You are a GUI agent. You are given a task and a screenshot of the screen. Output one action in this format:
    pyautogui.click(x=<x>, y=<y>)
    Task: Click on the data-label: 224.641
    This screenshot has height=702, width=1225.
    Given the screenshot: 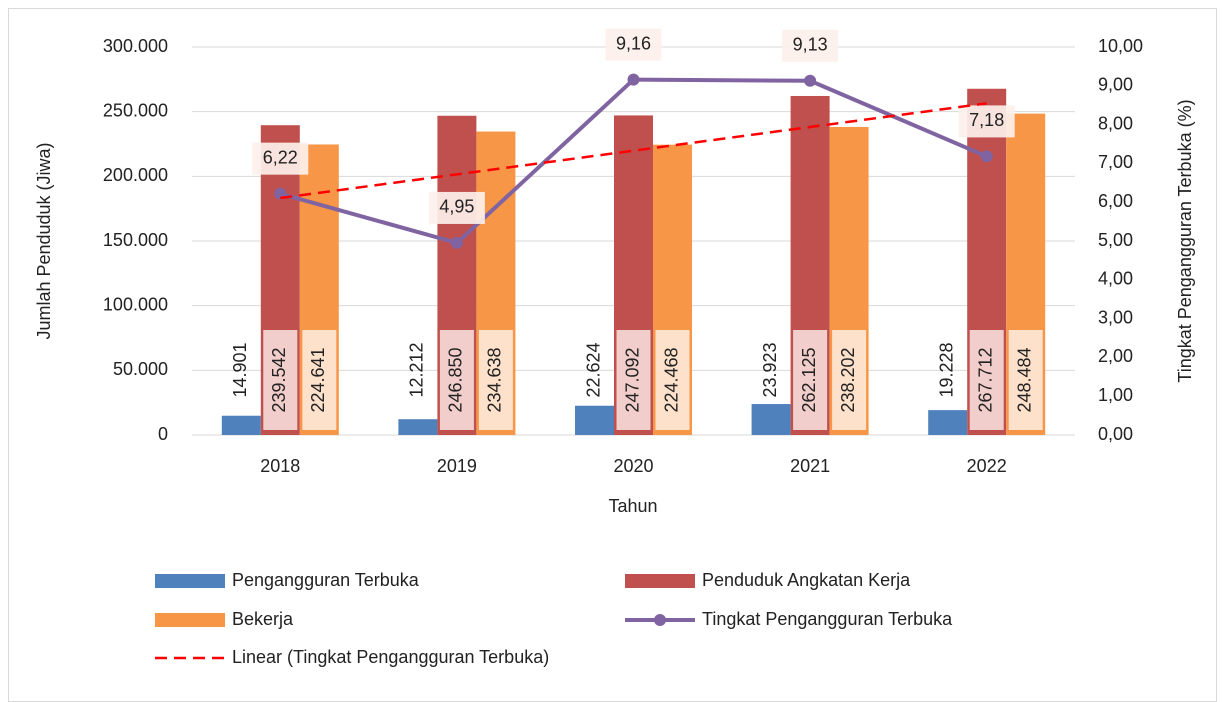 What is the action you would take?
    pyautogui.click(x=318, y=379)
    